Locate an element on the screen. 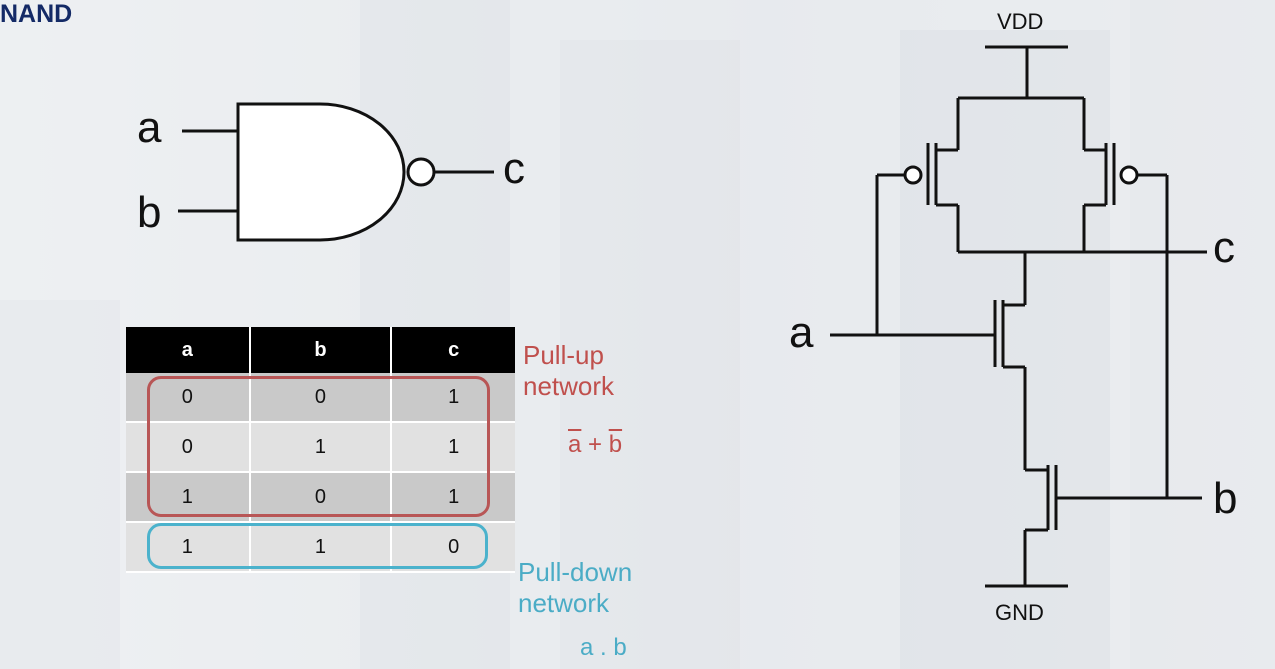  table-row: 0 1 1 is located at coordinates (320, 447).